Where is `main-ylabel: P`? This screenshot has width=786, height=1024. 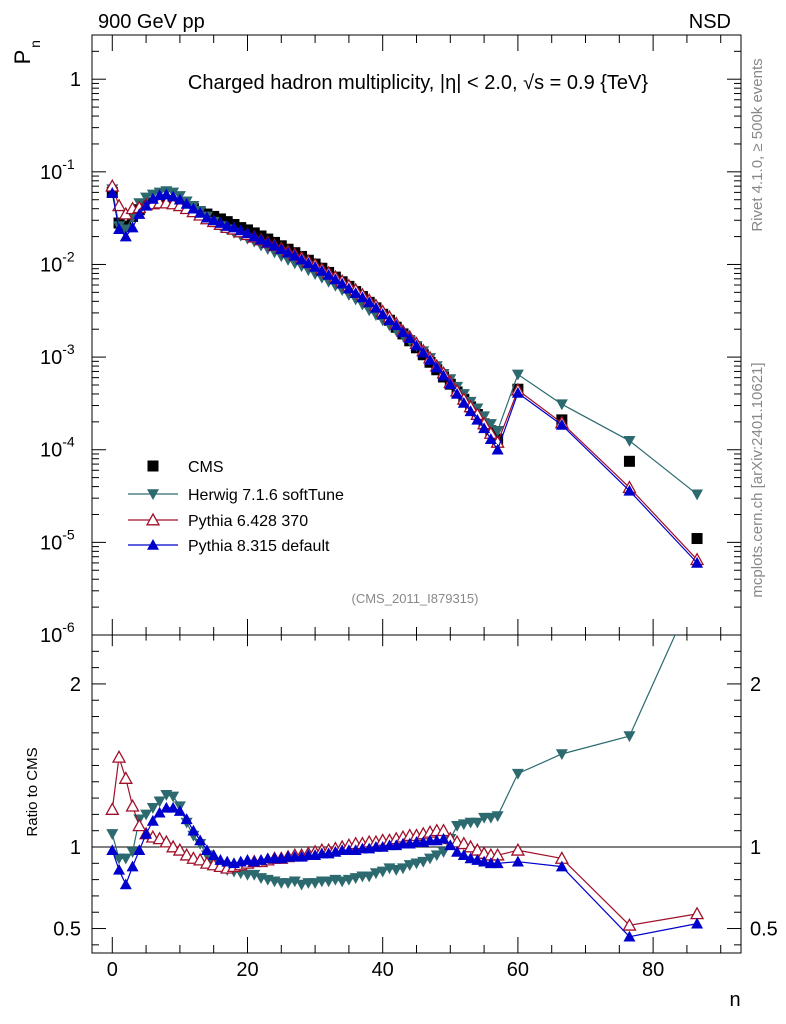
main-ylabel: P is located at coordinates (22, 57).